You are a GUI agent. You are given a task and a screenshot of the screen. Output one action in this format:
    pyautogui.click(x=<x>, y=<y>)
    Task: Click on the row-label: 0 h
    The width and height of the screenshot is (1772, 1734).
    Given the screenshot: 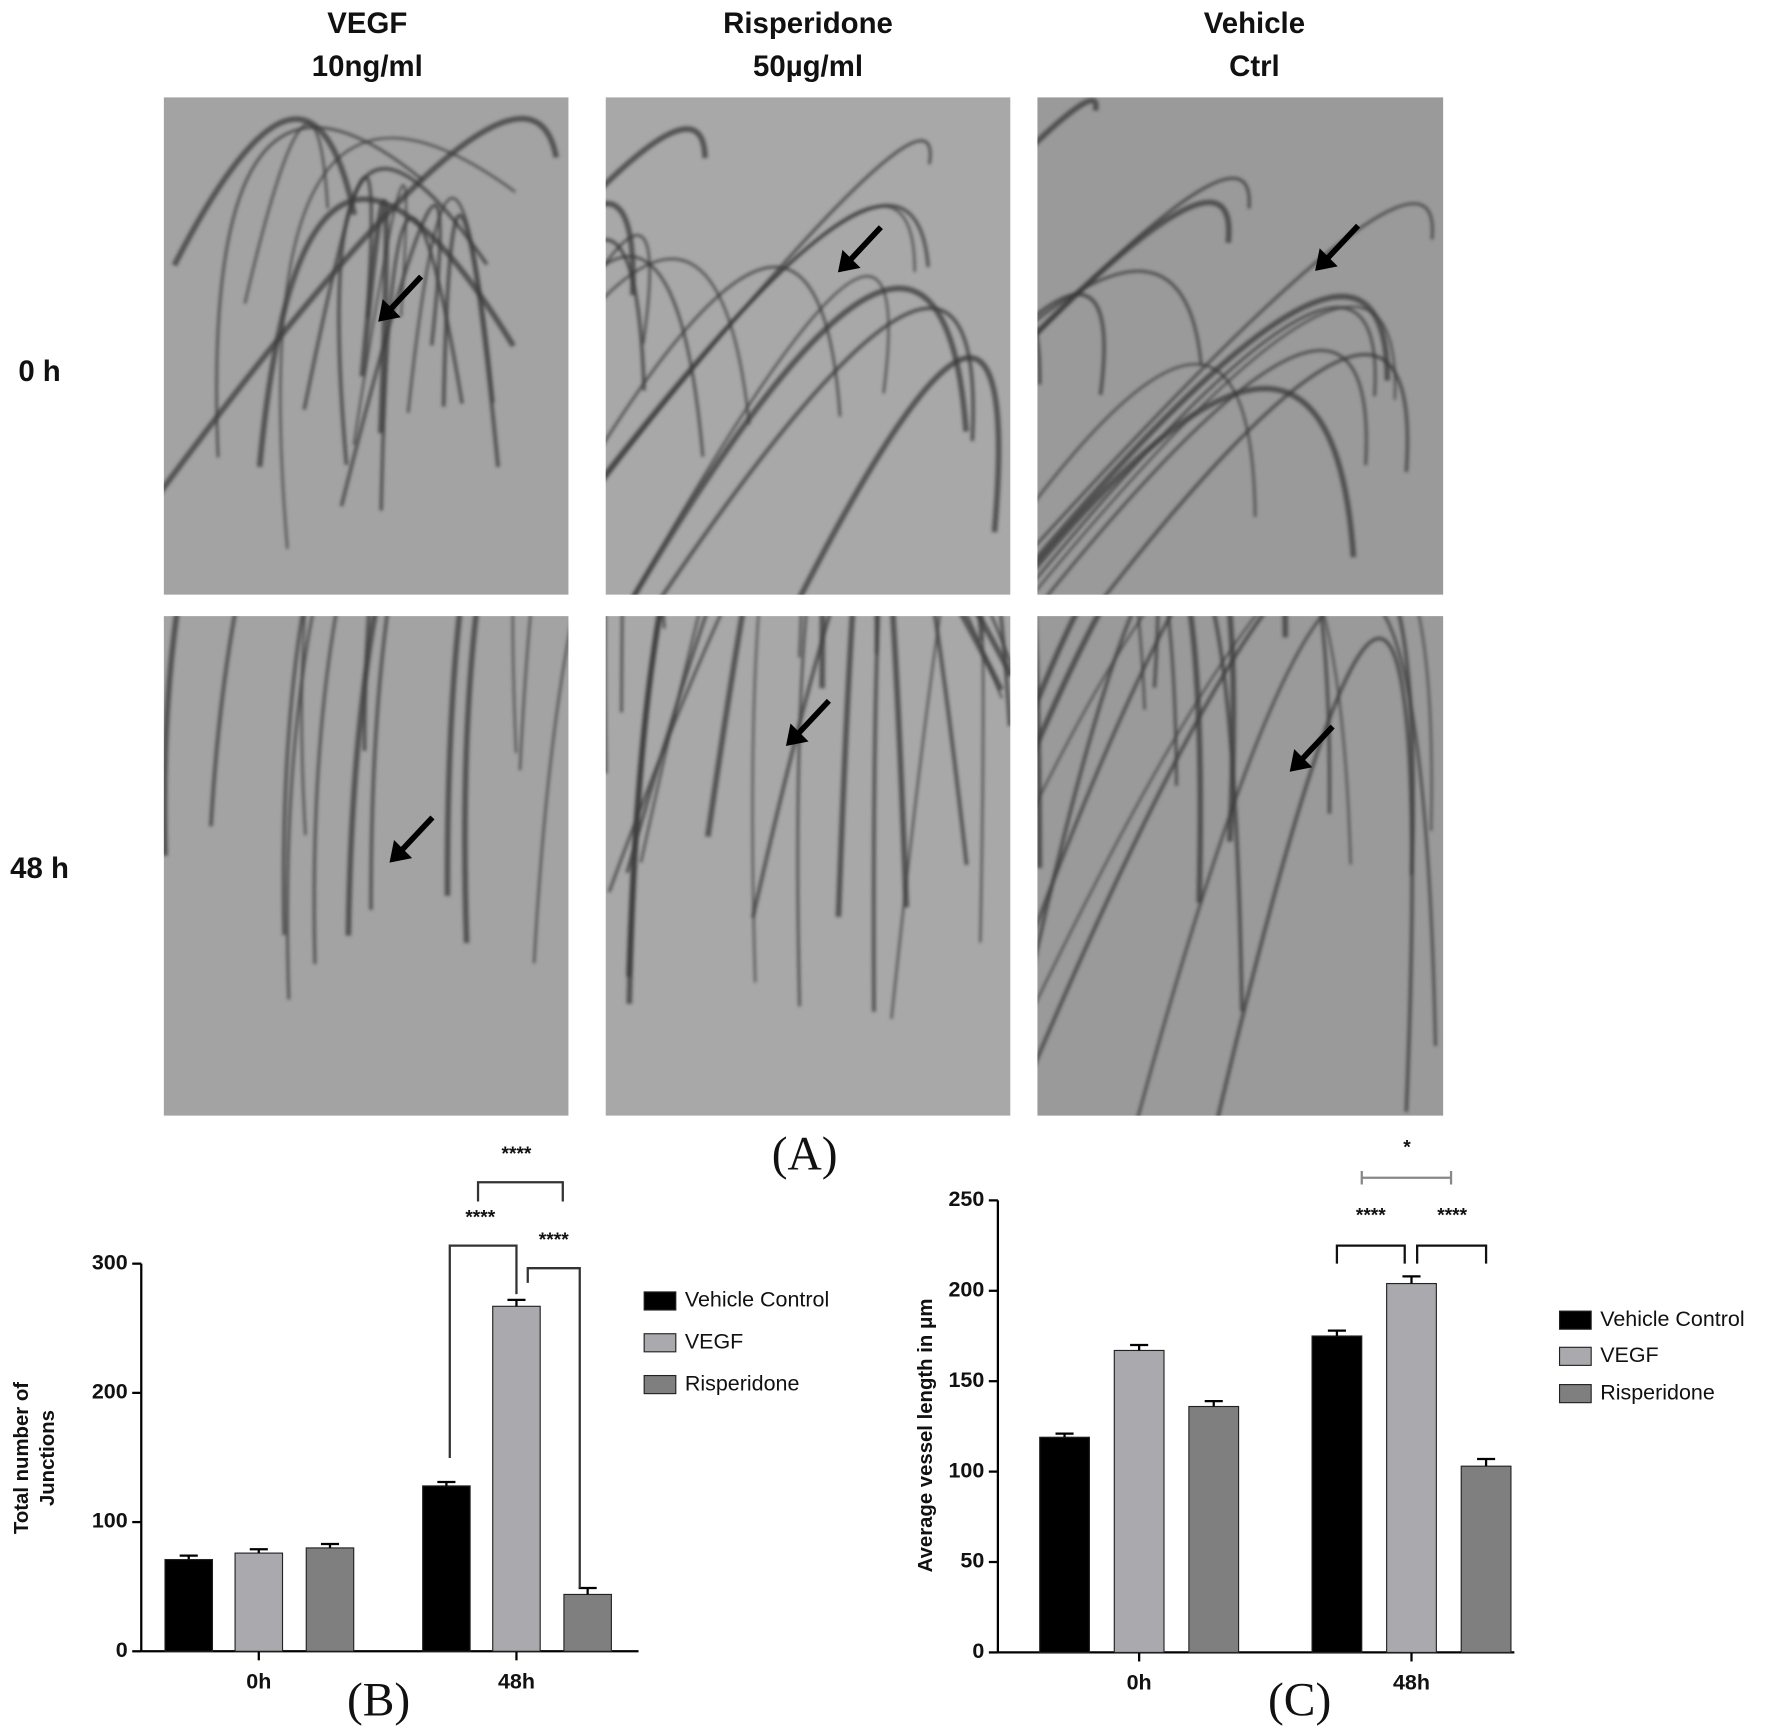 What is the action you would take?
    pyautogui.click(x=39, y=371)
    